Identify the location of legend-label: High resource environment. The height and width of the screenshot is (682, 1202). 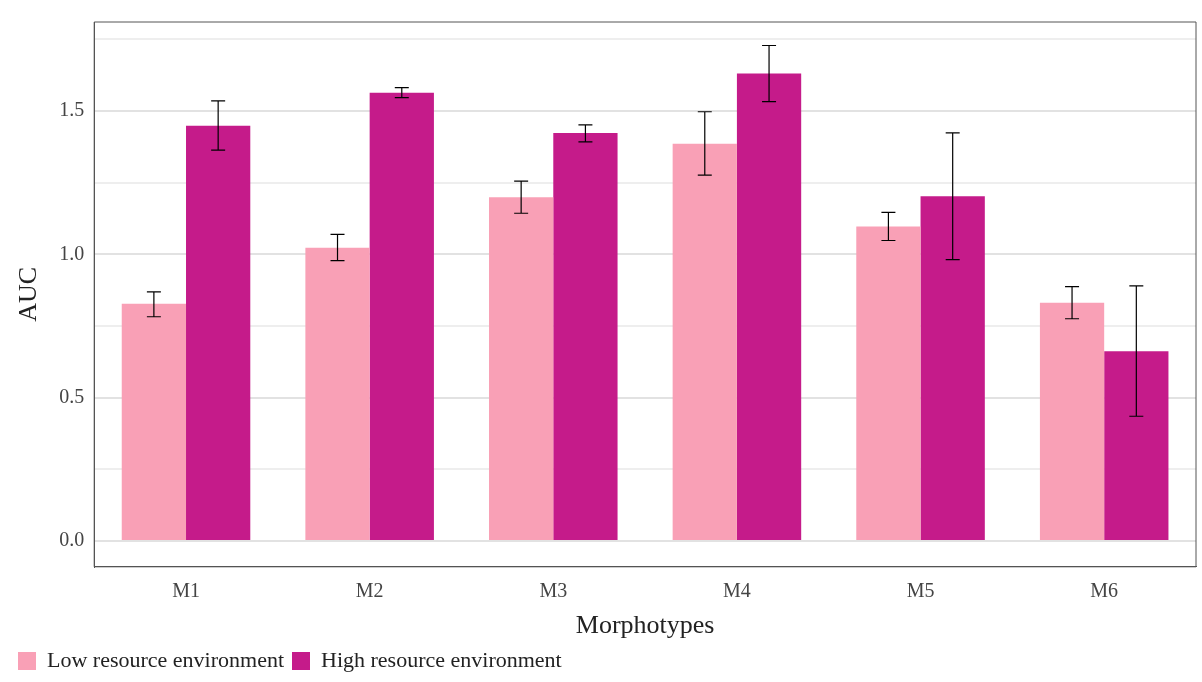
(441, 659).